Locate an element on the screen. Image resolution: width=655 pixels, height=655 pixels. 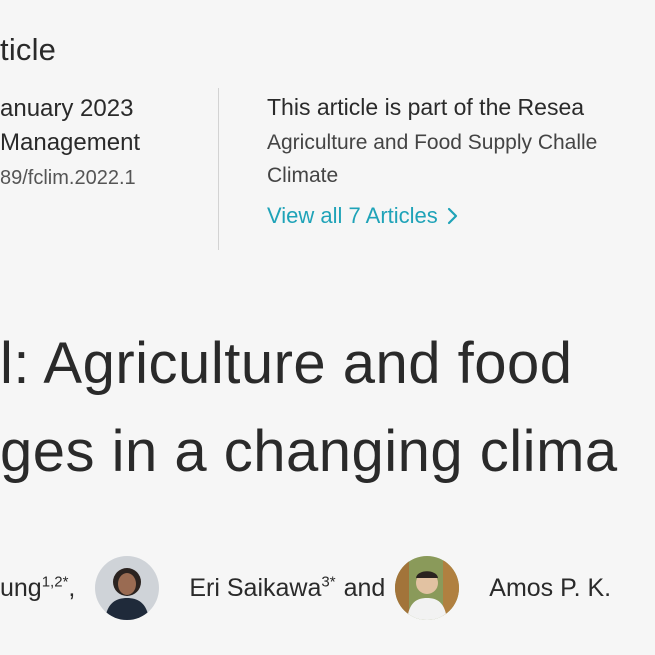
journal-section: Management is located at coordinates (70, 142).